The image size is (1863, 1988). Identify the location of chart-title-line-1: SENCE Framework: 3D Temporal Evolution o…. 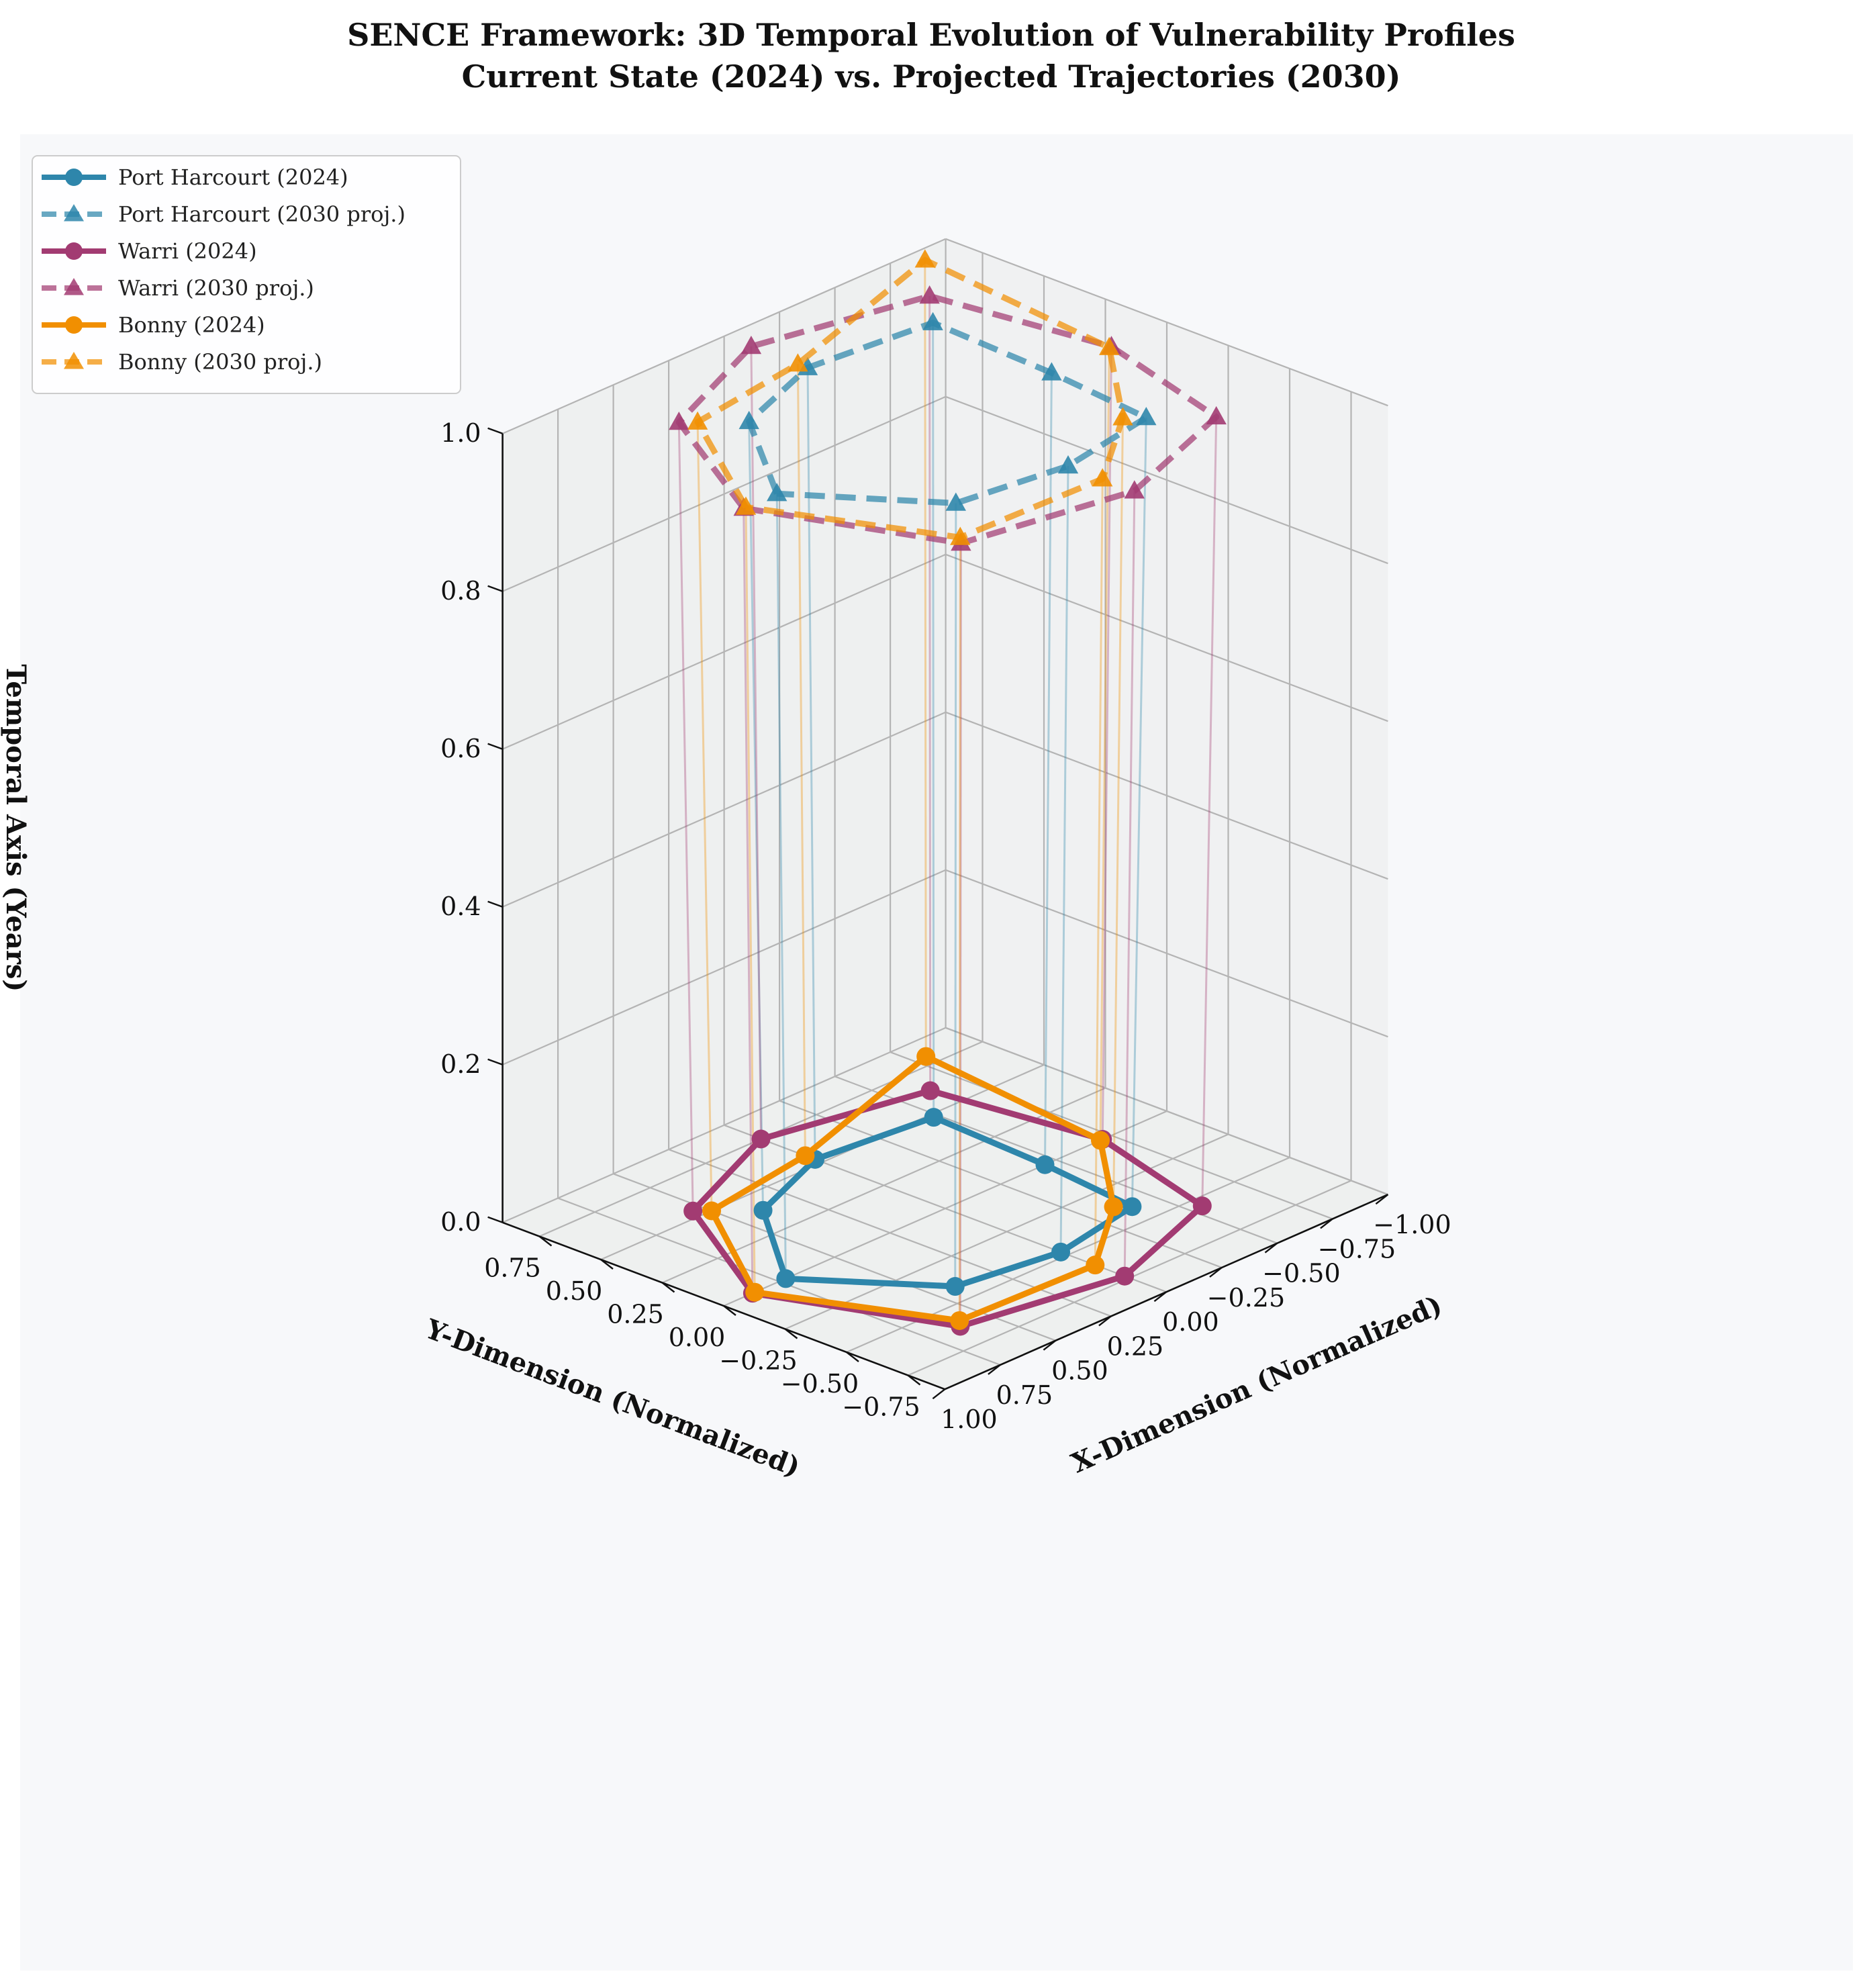
(931, 35).